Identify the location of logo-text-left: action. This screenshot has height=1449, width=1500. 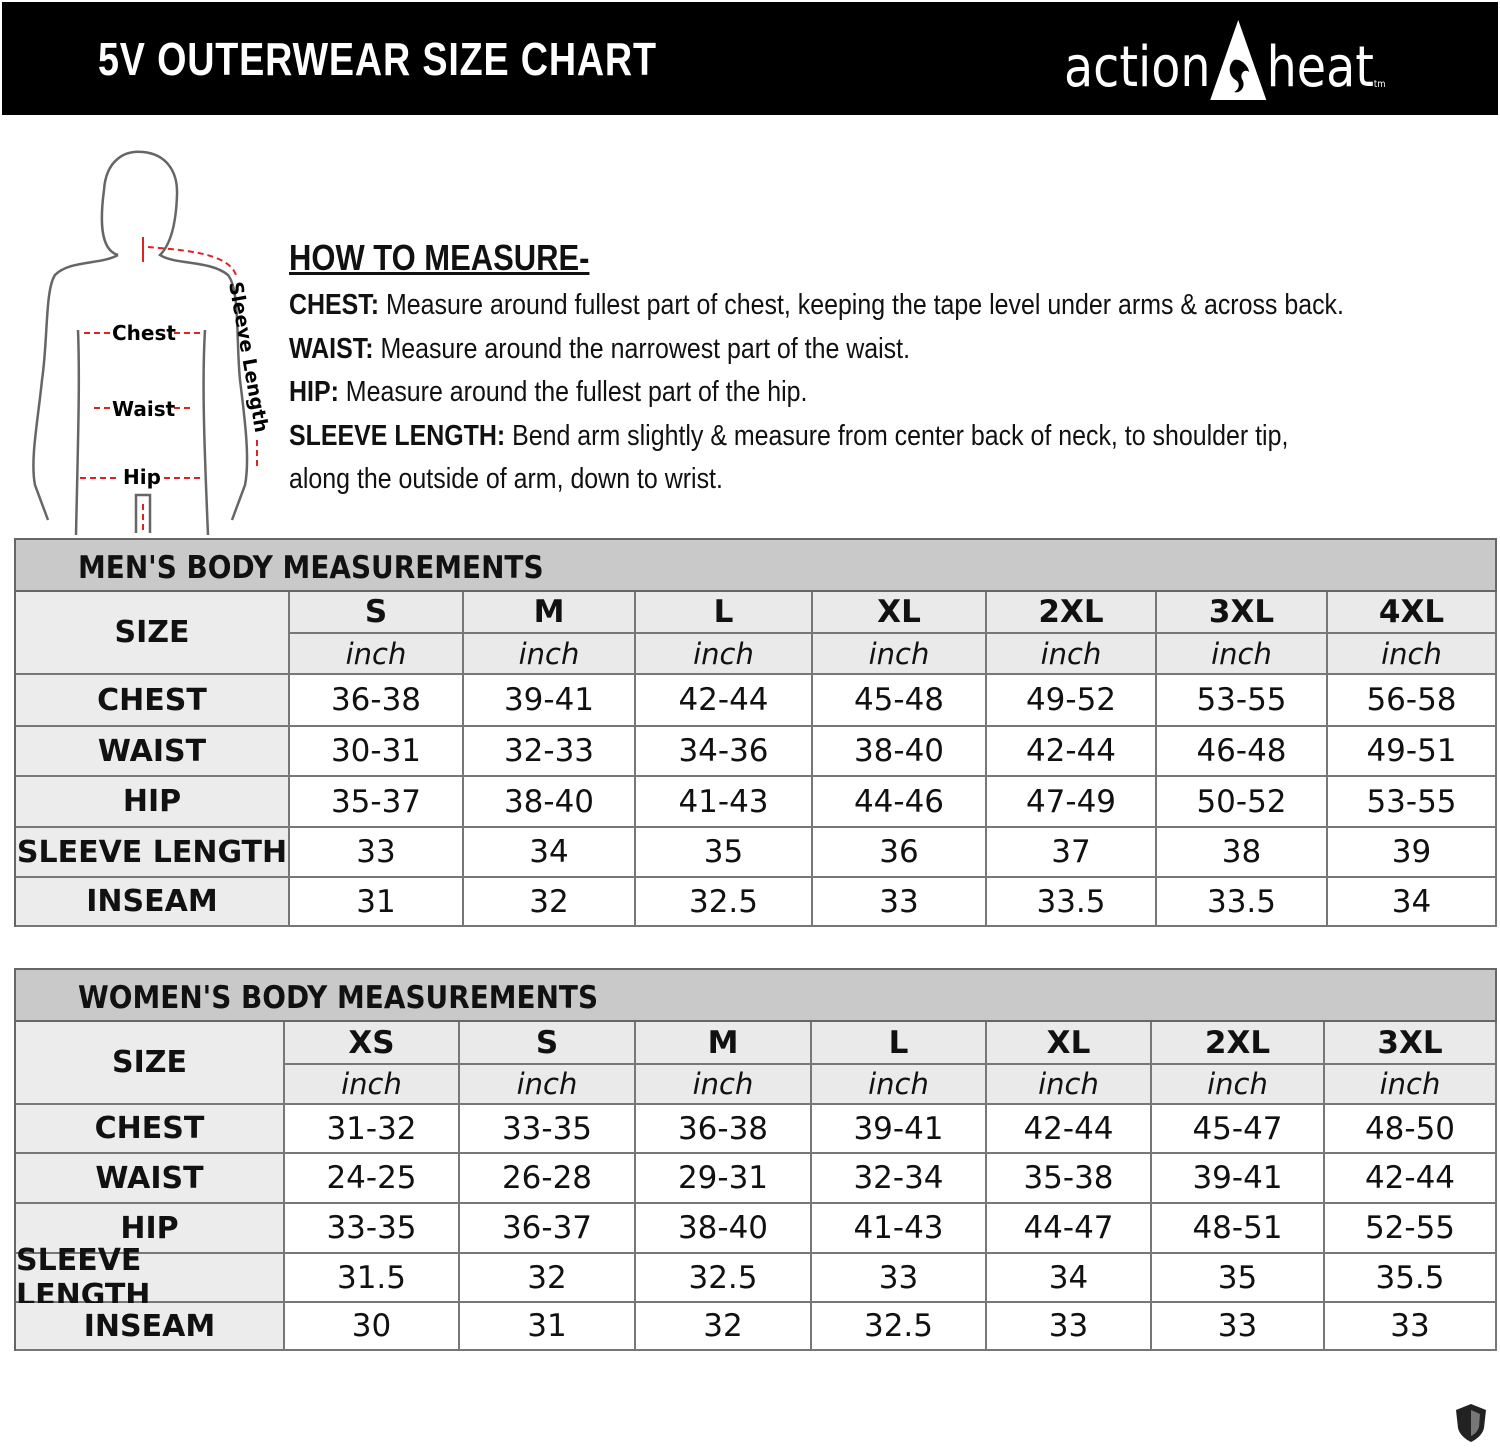
(1137, 67).